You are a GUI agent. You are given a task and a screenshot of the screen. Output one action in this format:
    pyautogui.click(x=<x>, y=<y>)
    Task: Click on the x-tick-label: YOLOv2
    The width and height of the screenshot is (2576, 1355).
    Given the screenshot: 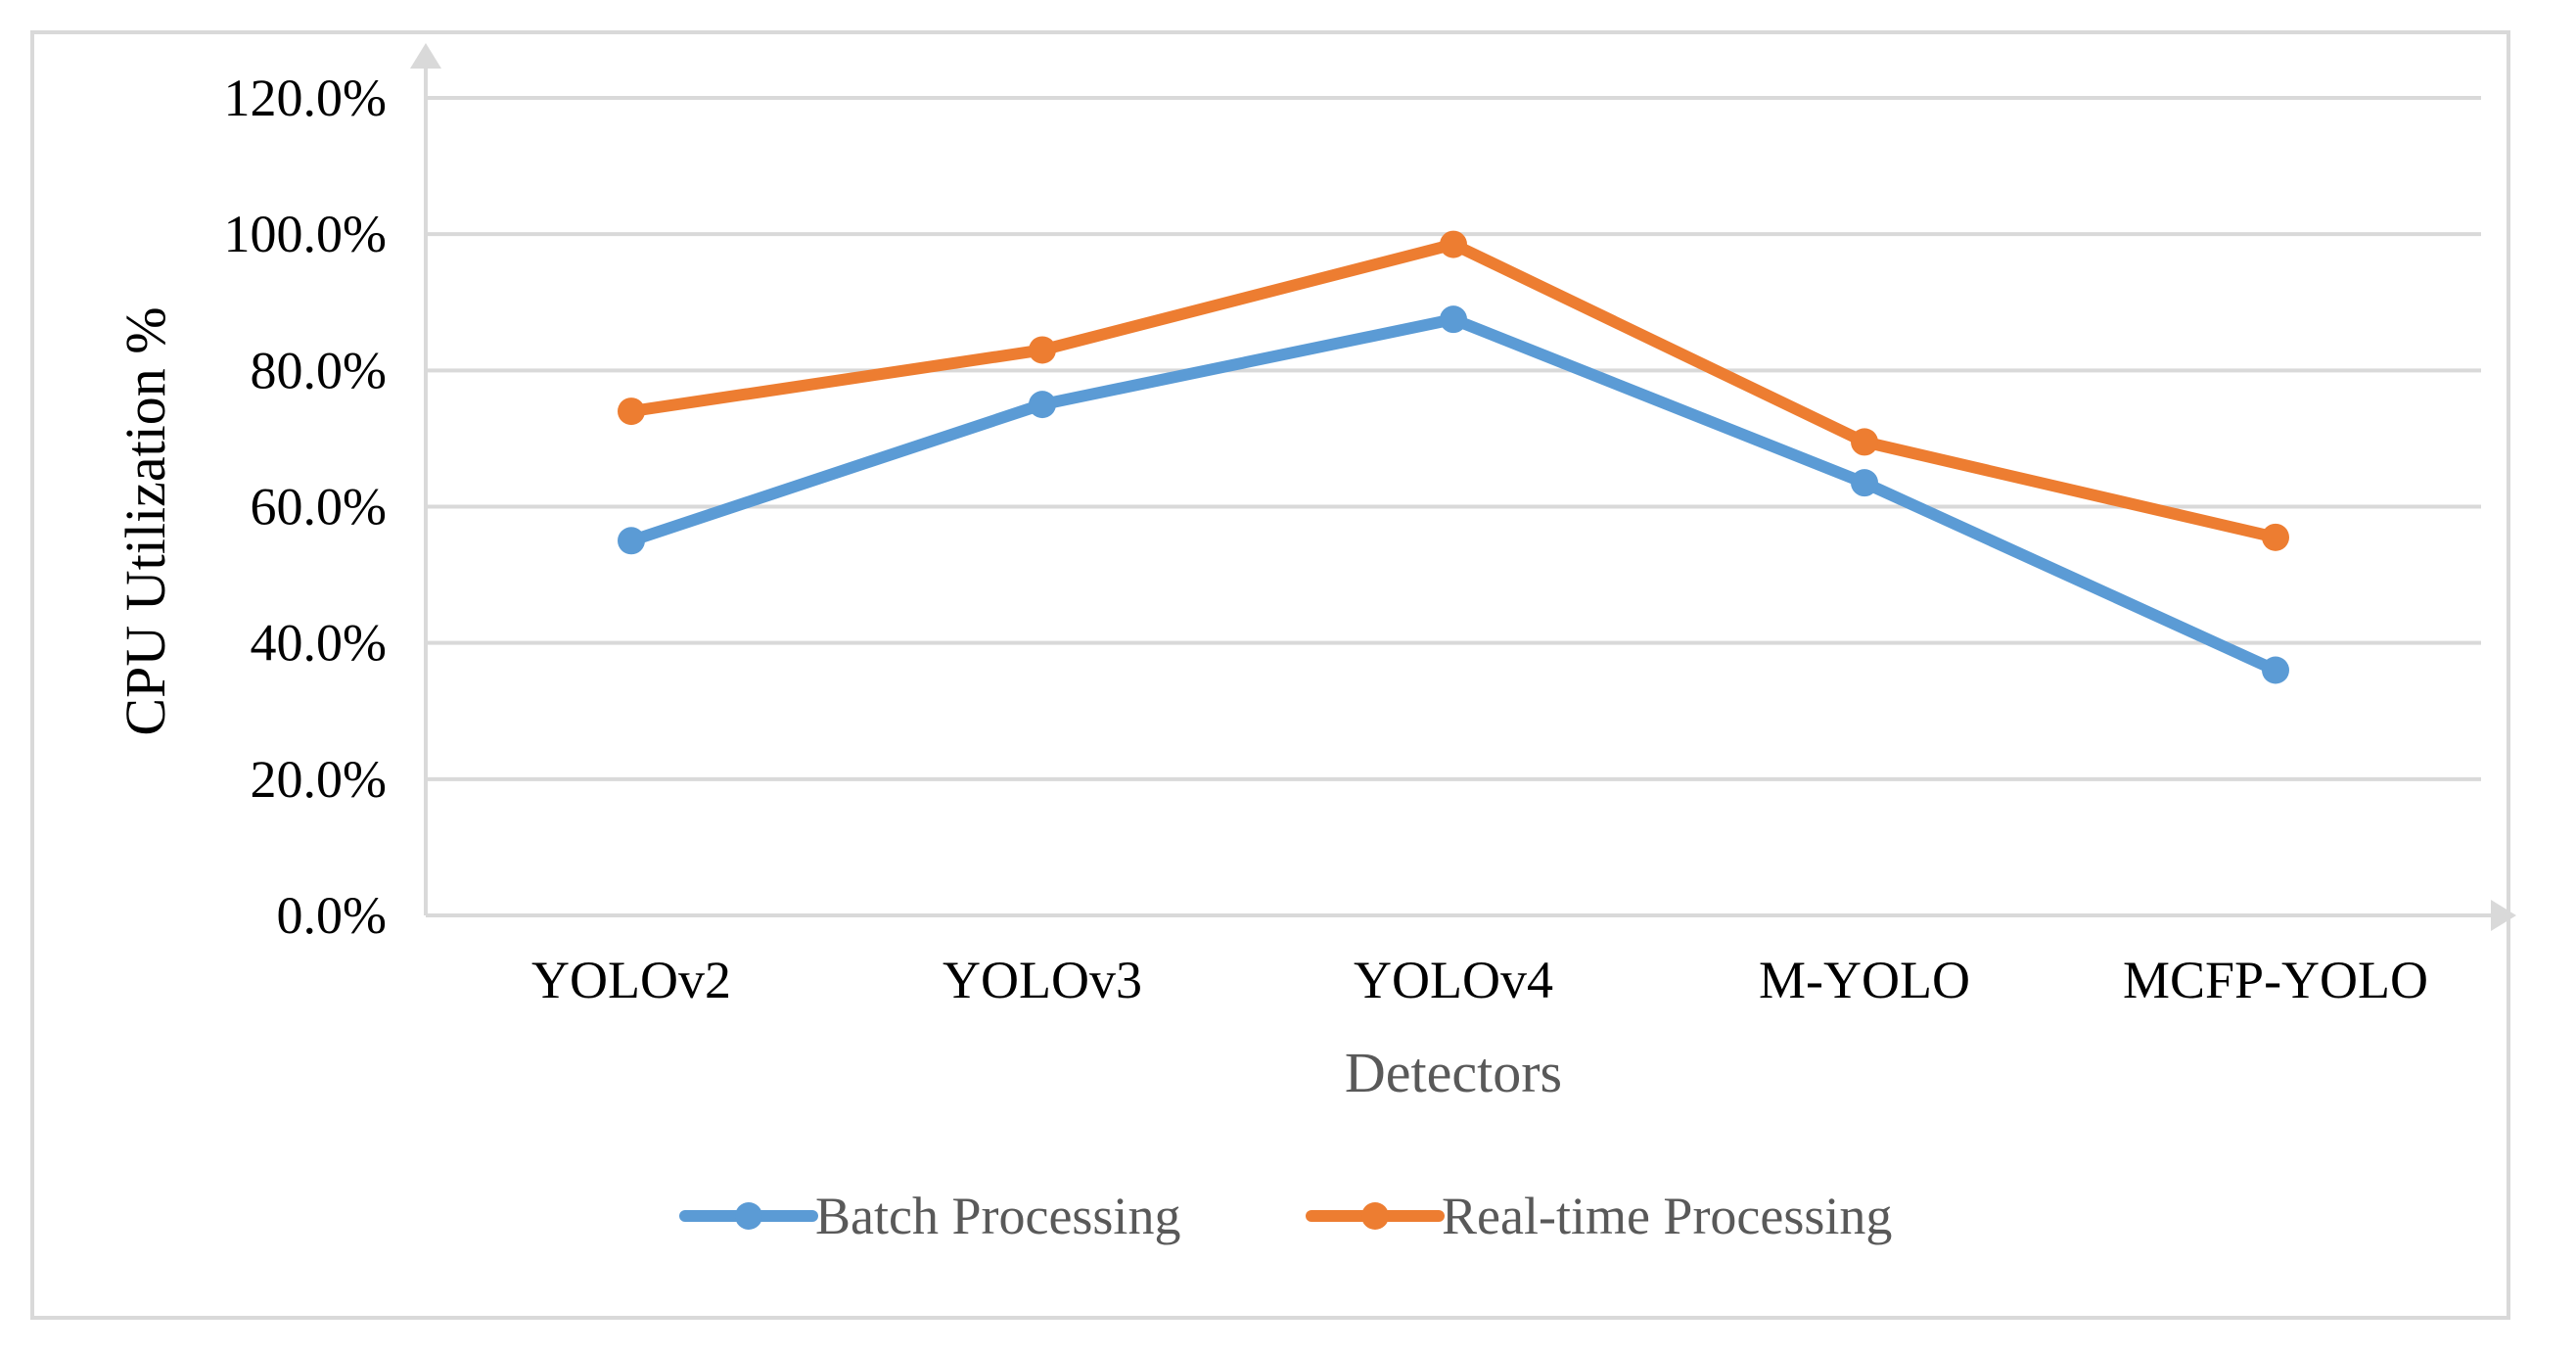 What is the action you would take?
    pyautogui.click(x=631, y=980)
    